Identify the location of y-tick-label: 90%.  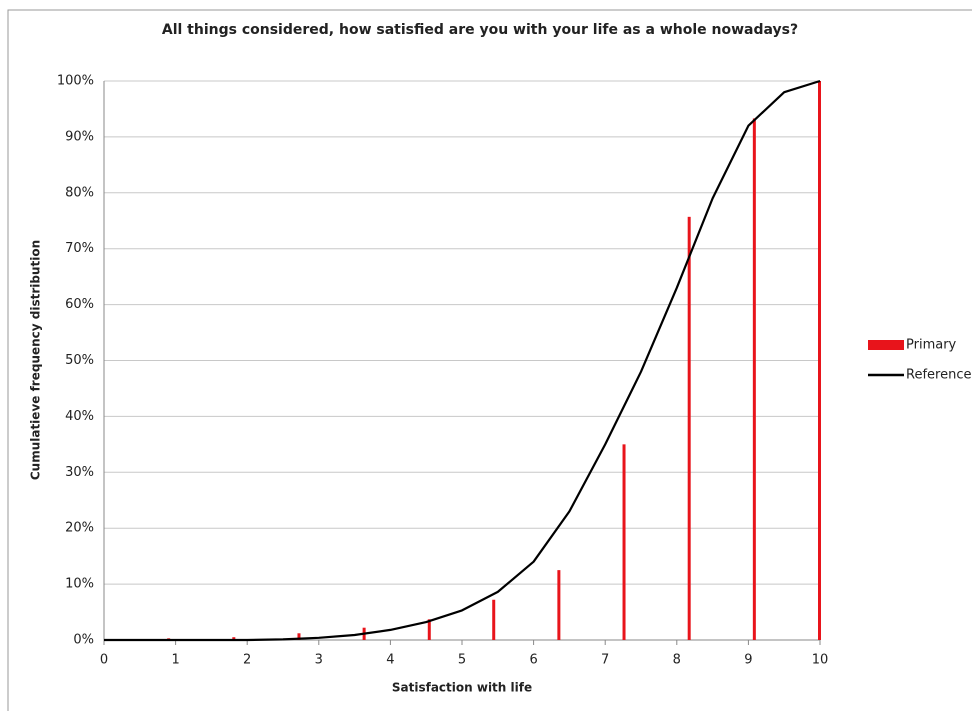
(79, 136).